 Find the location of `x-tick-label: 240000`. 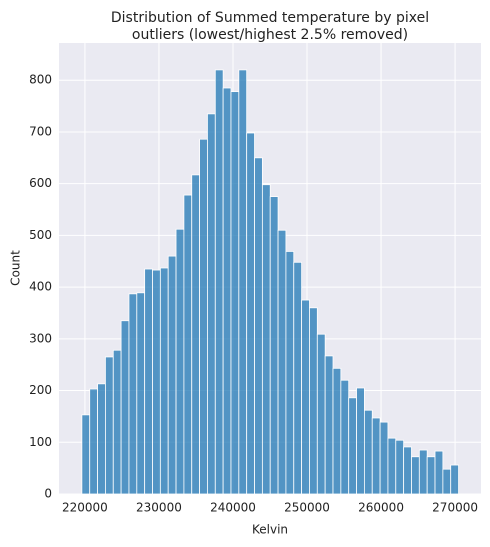

x-tick-label: 240000 is located at coordinates (233, 508).